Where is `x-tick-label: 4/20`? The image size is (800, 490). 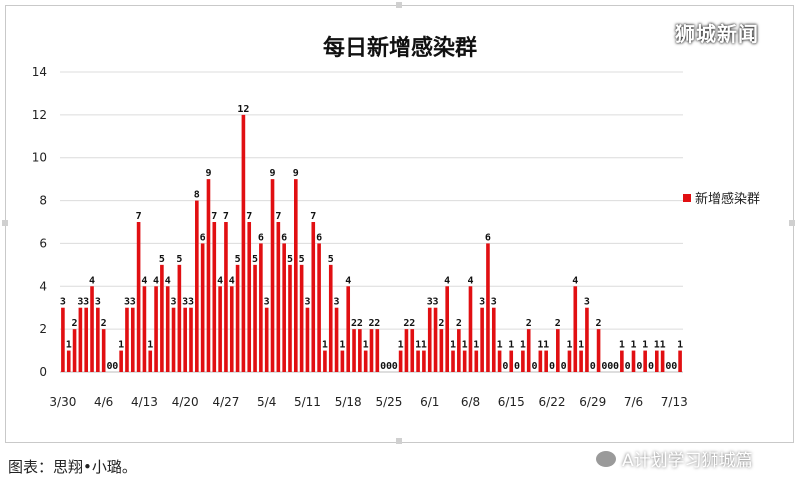
x-tick-label: 4/20 is located at coordinates (185, 402).